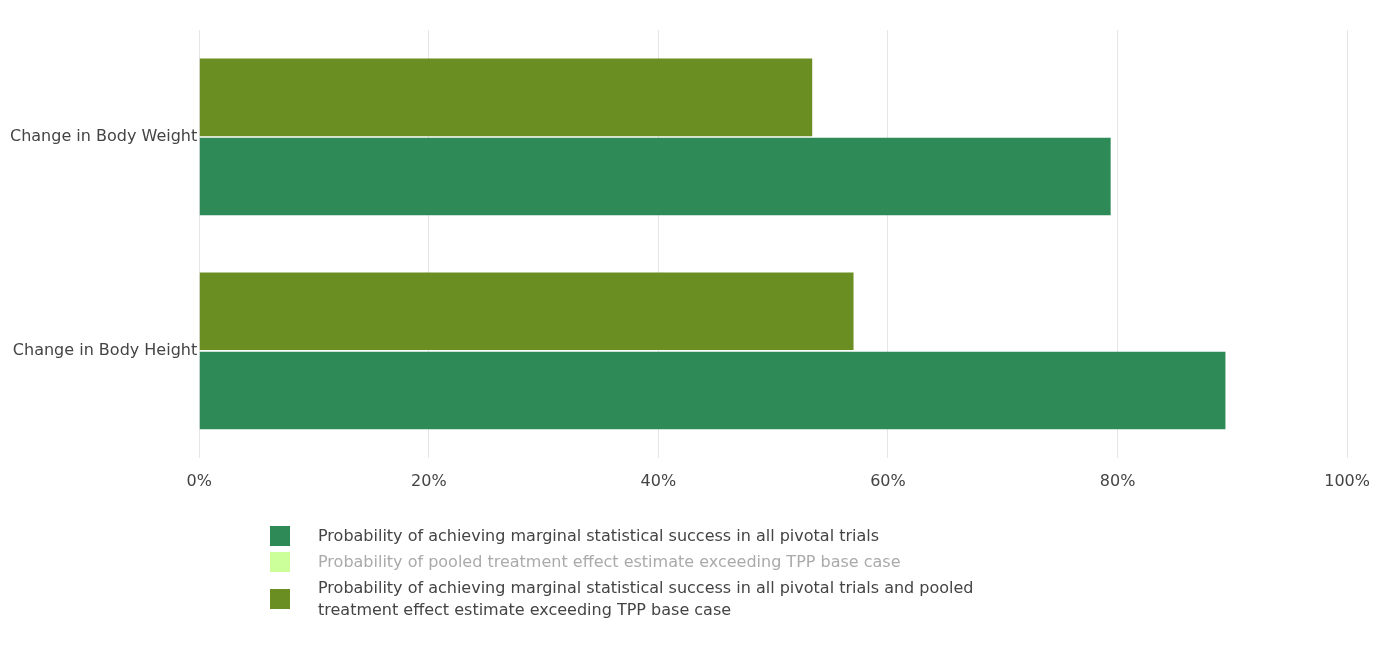 This screenshot has width=1384, height=650. I want to click on x-tick-label: 80%, so click(1117, 480).